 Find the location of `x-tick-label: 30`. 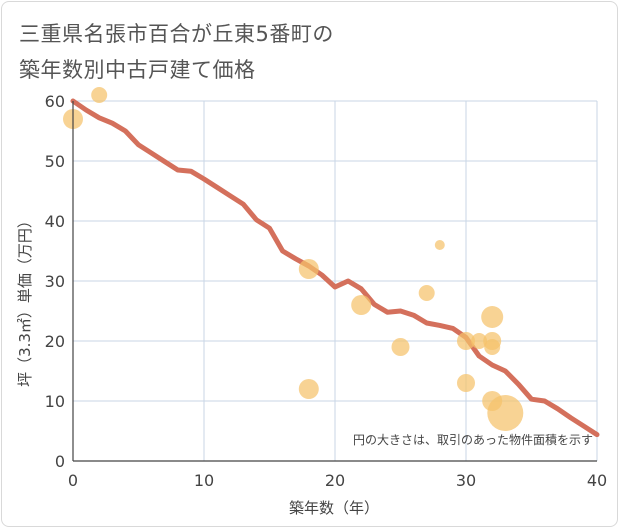

x-tick-label: 30 is located at coordinates (466, 480).